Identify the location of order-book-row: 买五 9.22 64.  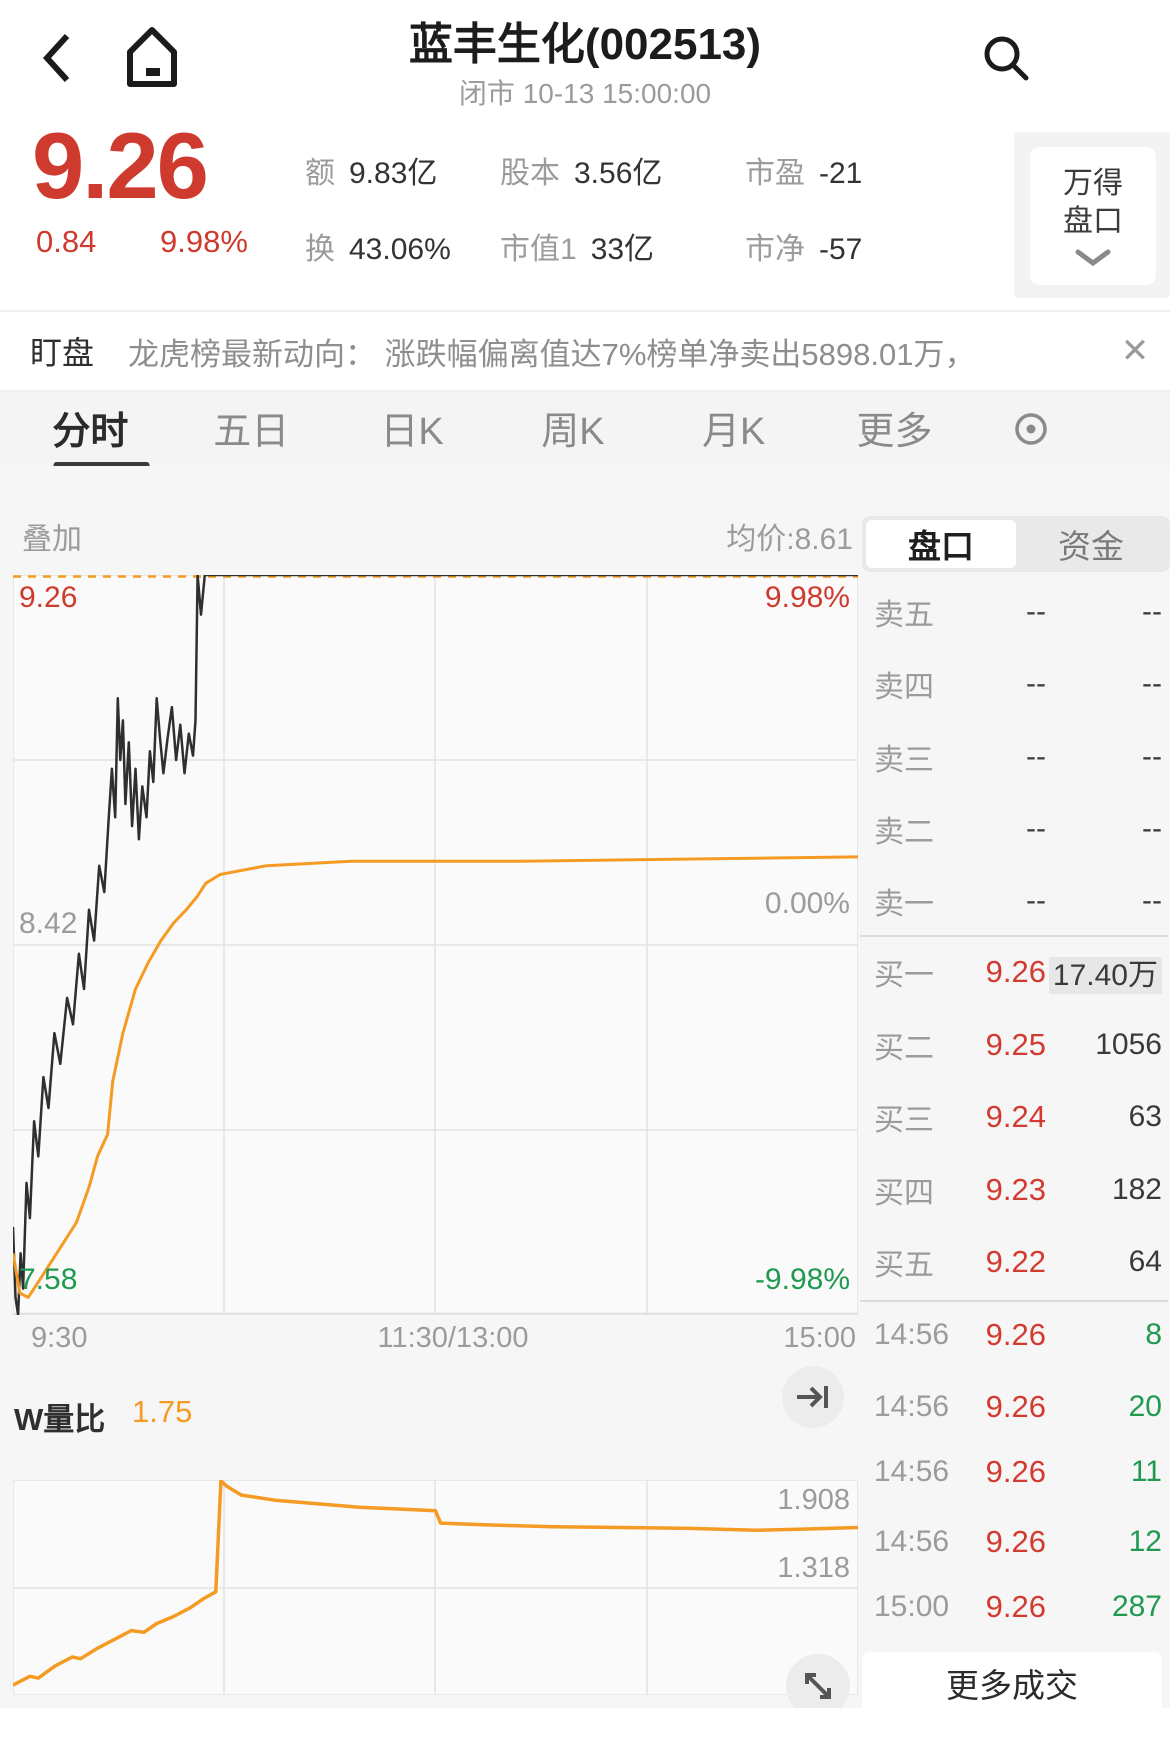
(1014, 1262).